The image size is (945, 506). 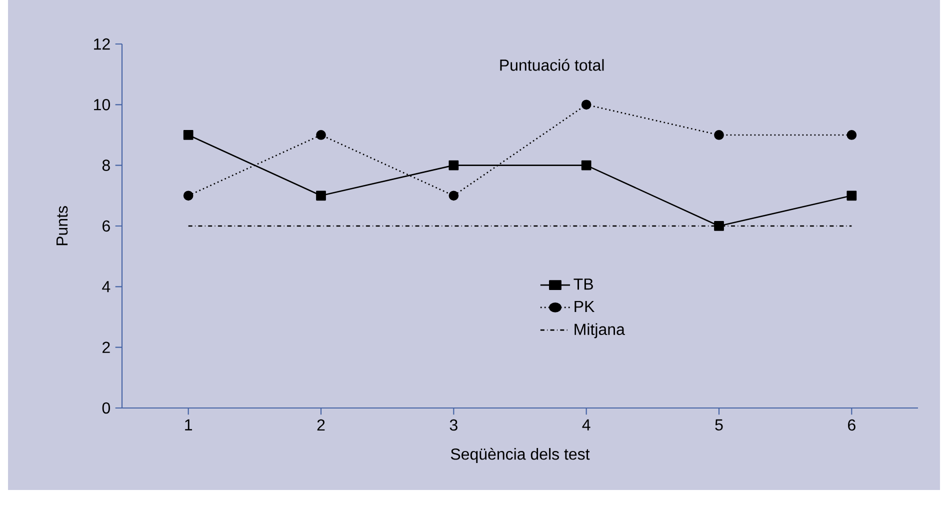 What do you see at coordinates (102, 104) in the screenshot?
I see `y-tick-label: 10` at bounding box center [102, 104].